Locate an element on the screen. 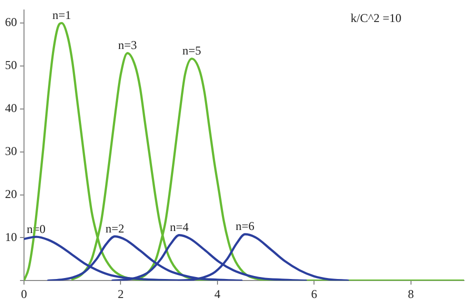  x-tick-label: 0 is located at coordinates (24, 293).